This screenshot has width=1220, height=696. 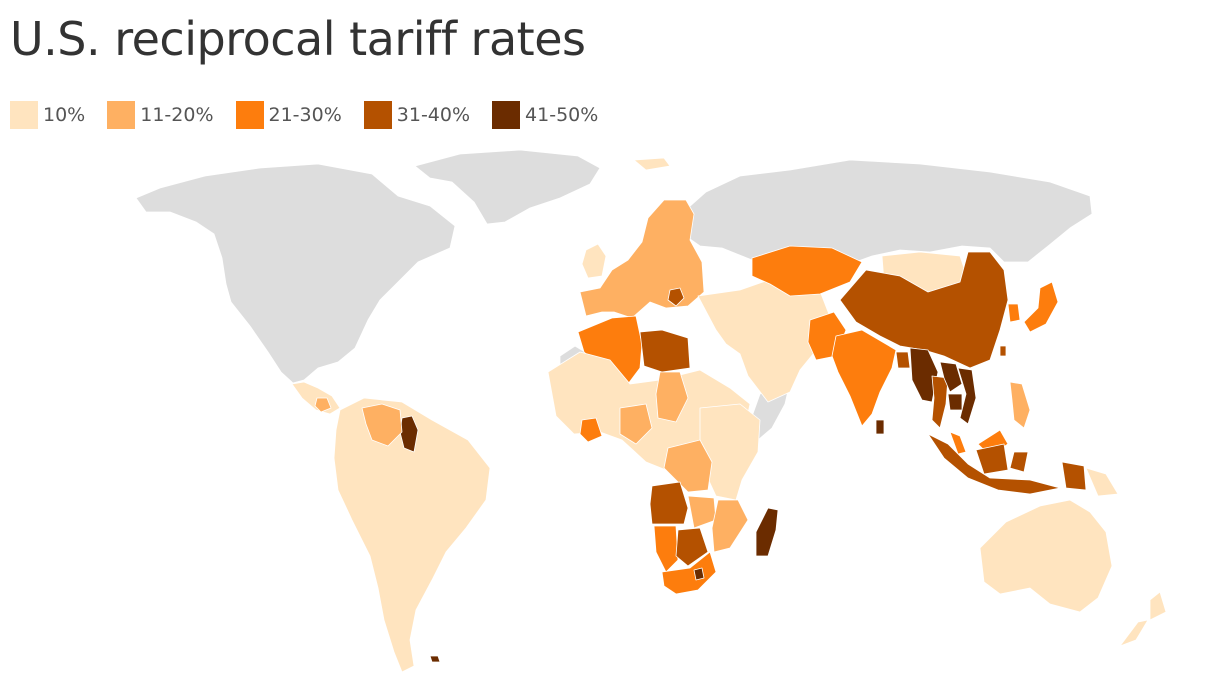 I want to click on legend-label: 41-50%, so click(x=562, y=115).